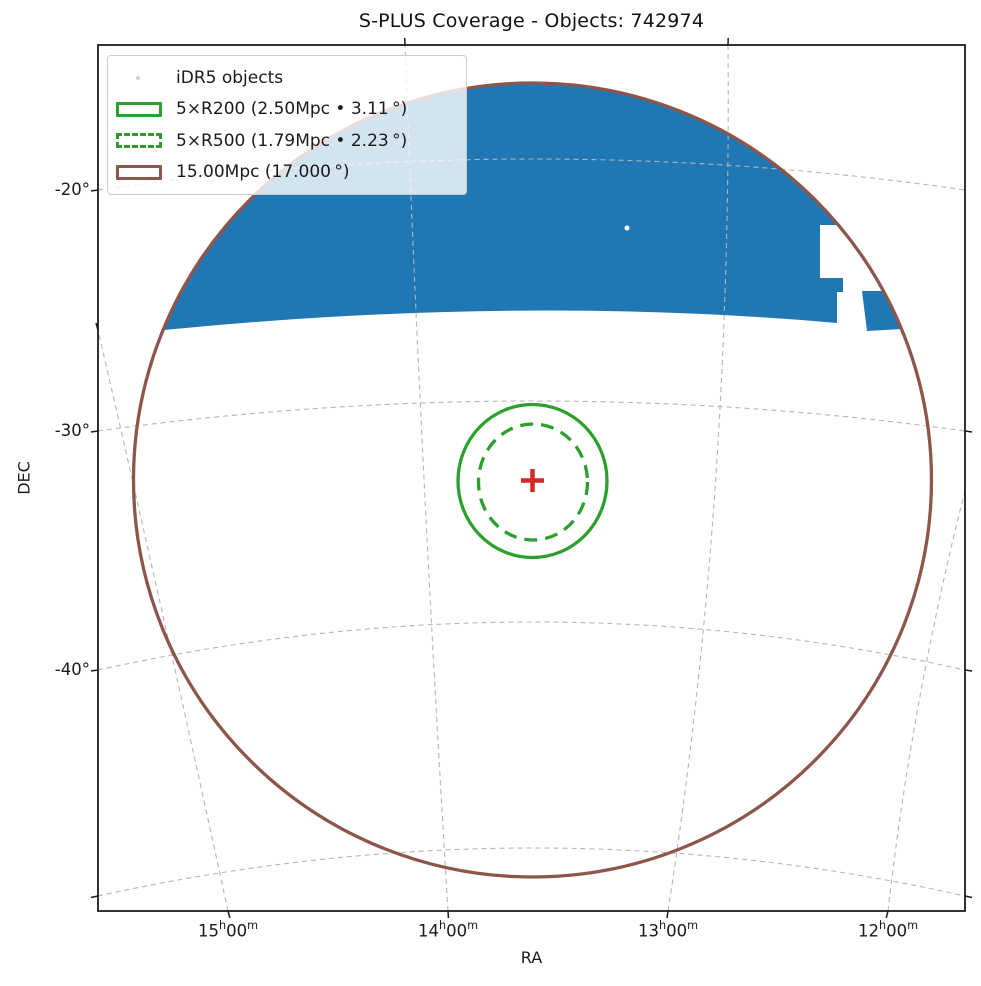 This screenshot has height=986, width=981. Describe the element at coordinates (286, 78) in the screenshot. I see `legend-item-idr5-objects: iDR5 objects` at that location.